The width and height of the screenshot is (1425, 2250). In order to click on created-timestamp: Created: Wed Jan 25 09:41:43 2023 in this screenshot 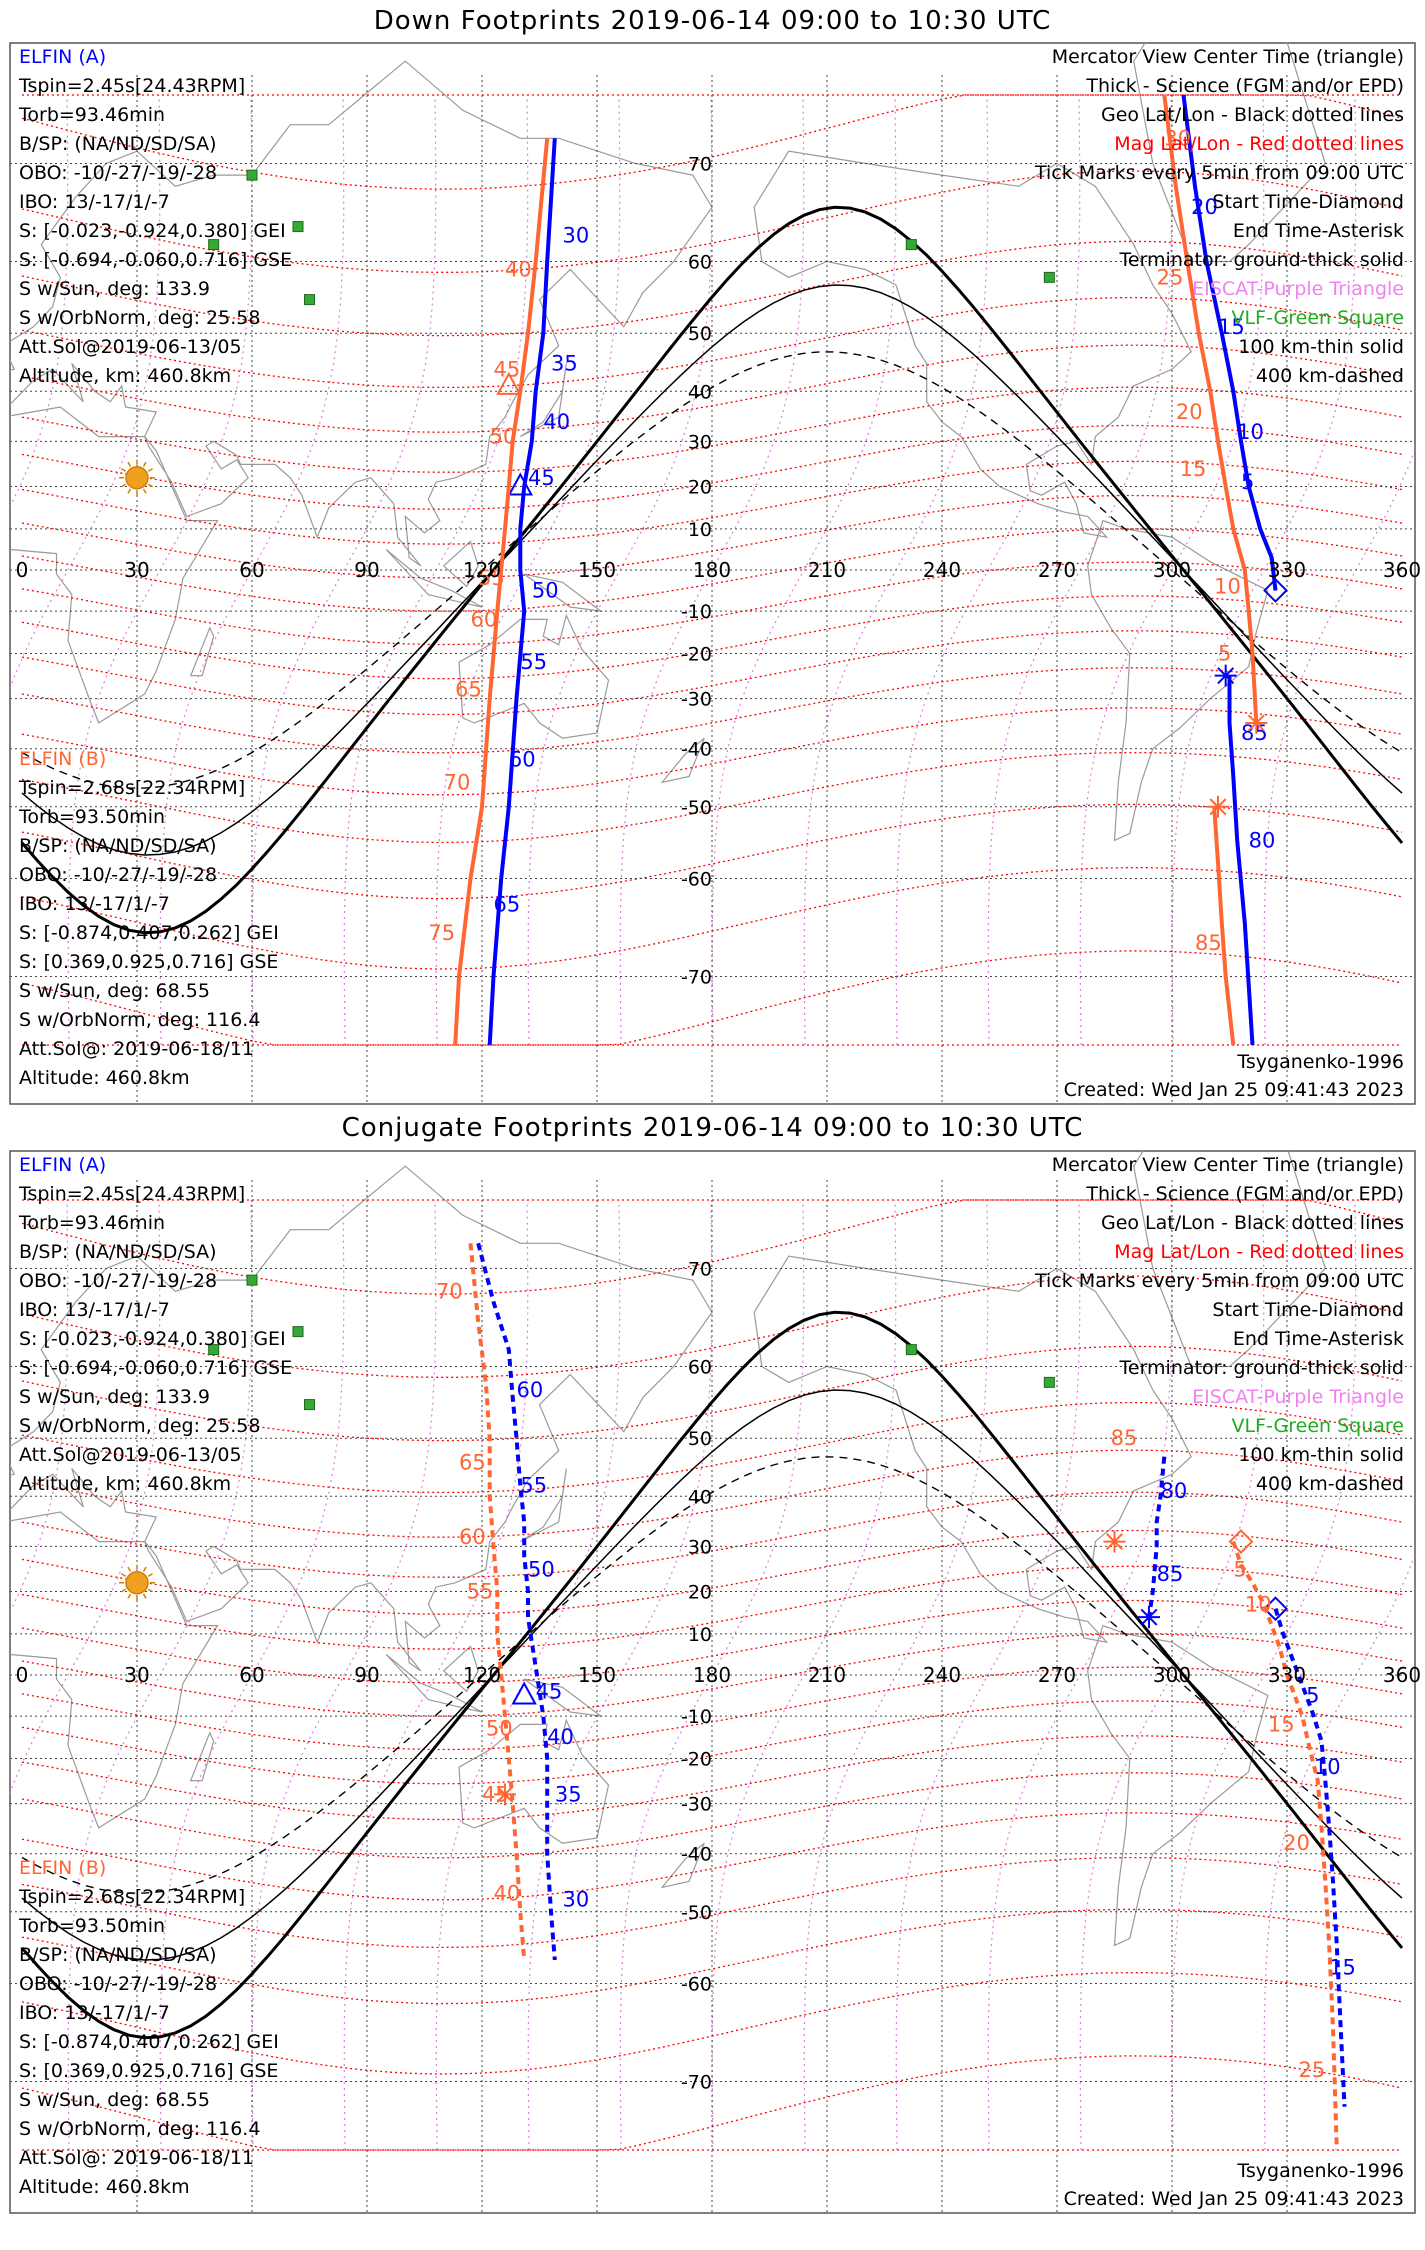, I will do `click(1234, 1090)`.